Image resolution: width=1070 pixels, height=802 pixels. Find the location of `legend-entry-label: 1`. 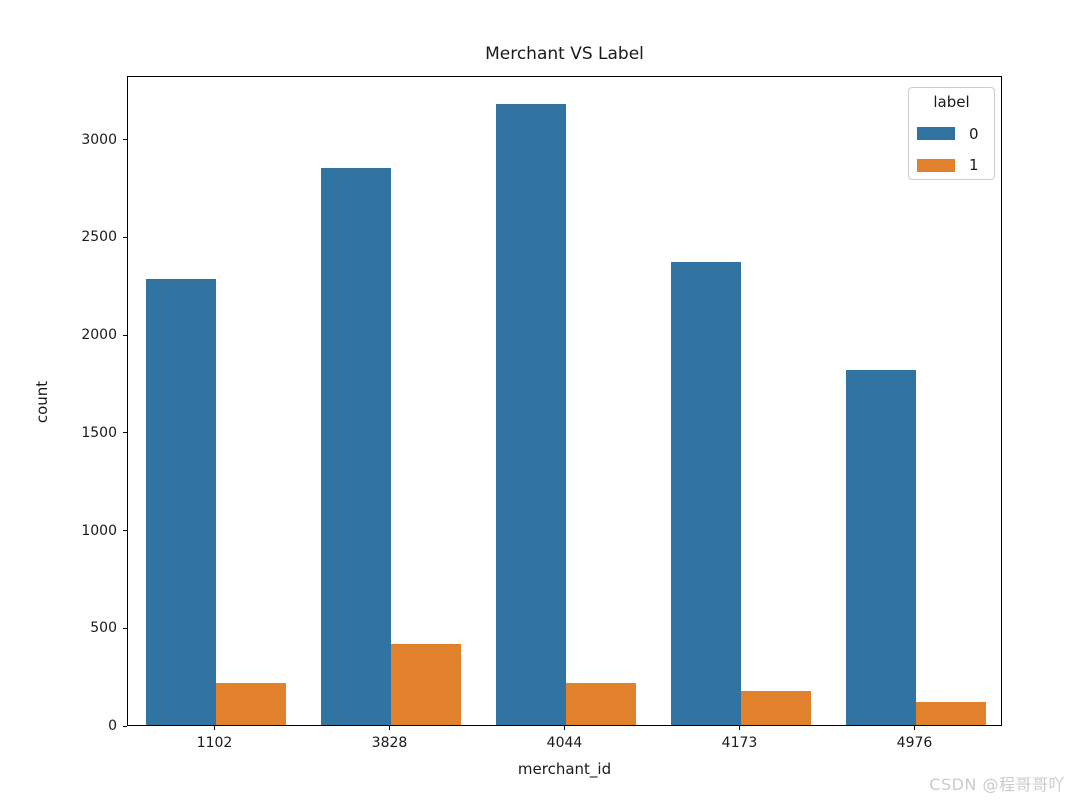

legend-entry-label: 1 is located at coordinates (974, 165).